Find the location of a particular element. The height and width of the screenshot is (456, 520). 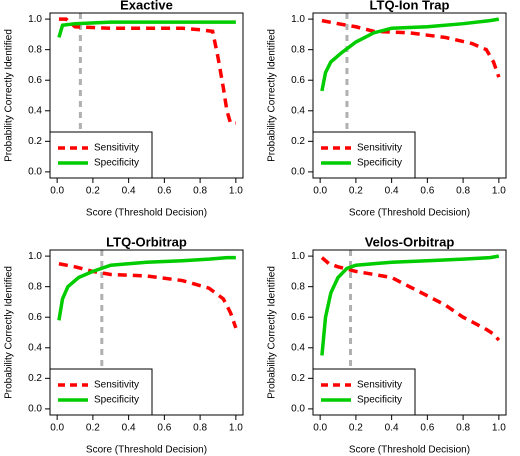

panel-title: LTQ-Orbitrap is located at coordinates (146, 241).